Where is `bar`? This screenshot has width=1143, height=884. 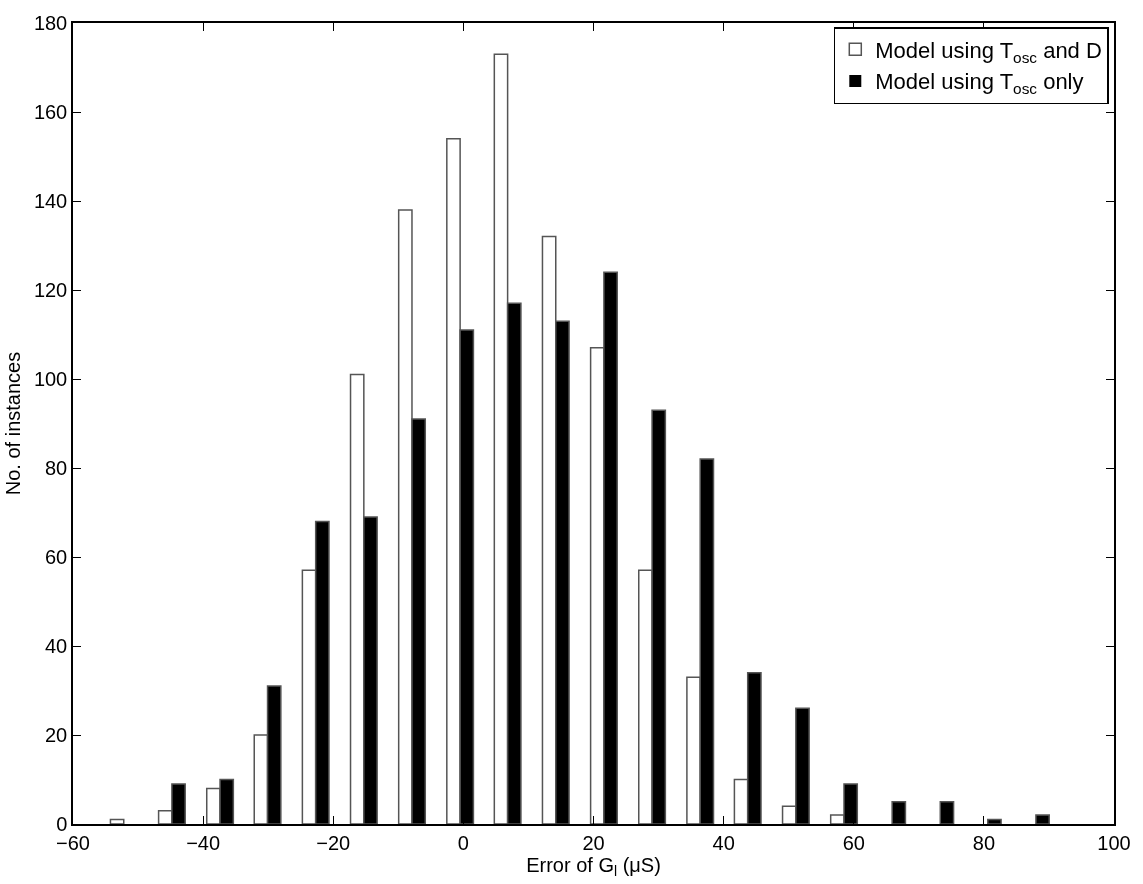
bar is located at coordinates (117, 821).